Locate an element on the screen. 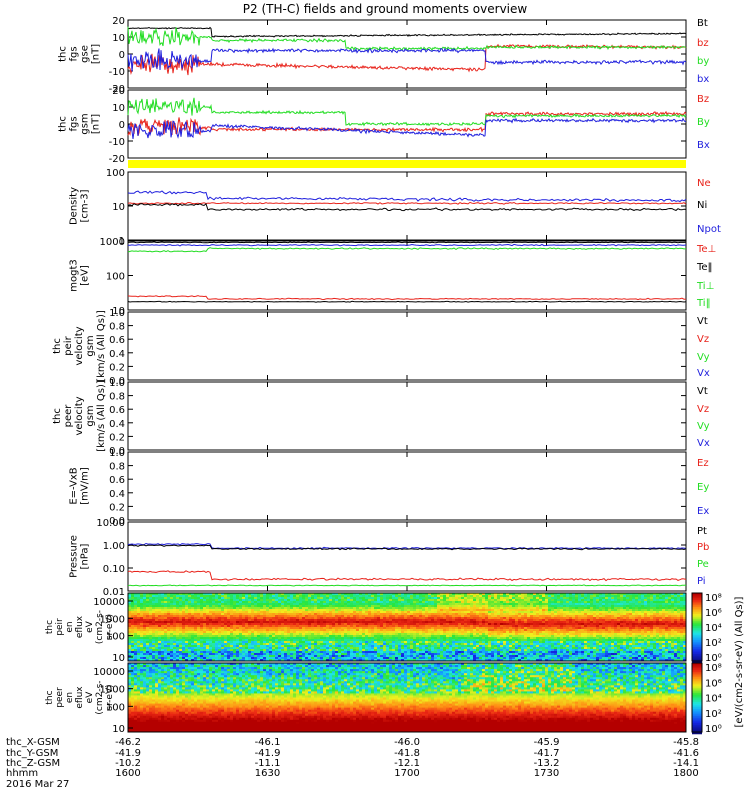 The width and height of the screenshot is (750, 800). y-axis-label: peir is located at coordinates (68, 345).